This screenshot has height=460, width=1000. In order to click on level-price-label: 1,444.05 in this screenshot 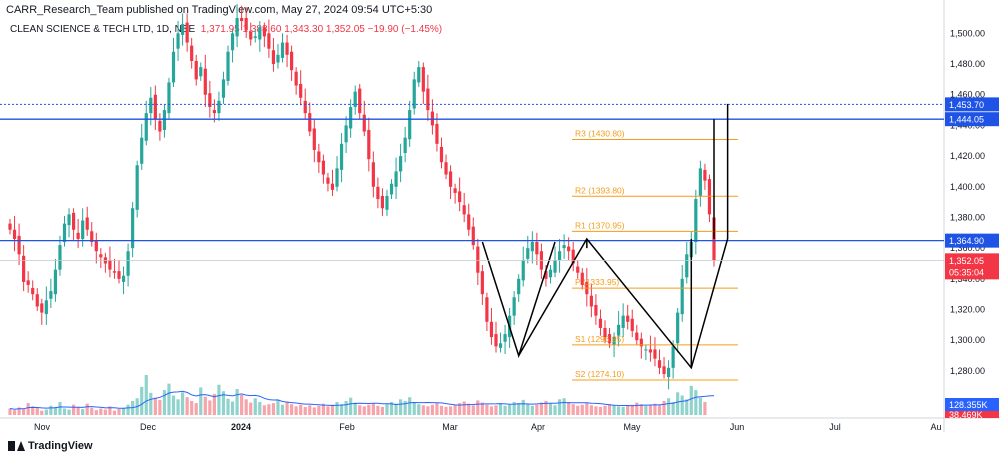, I will do `click(966, 120)`.